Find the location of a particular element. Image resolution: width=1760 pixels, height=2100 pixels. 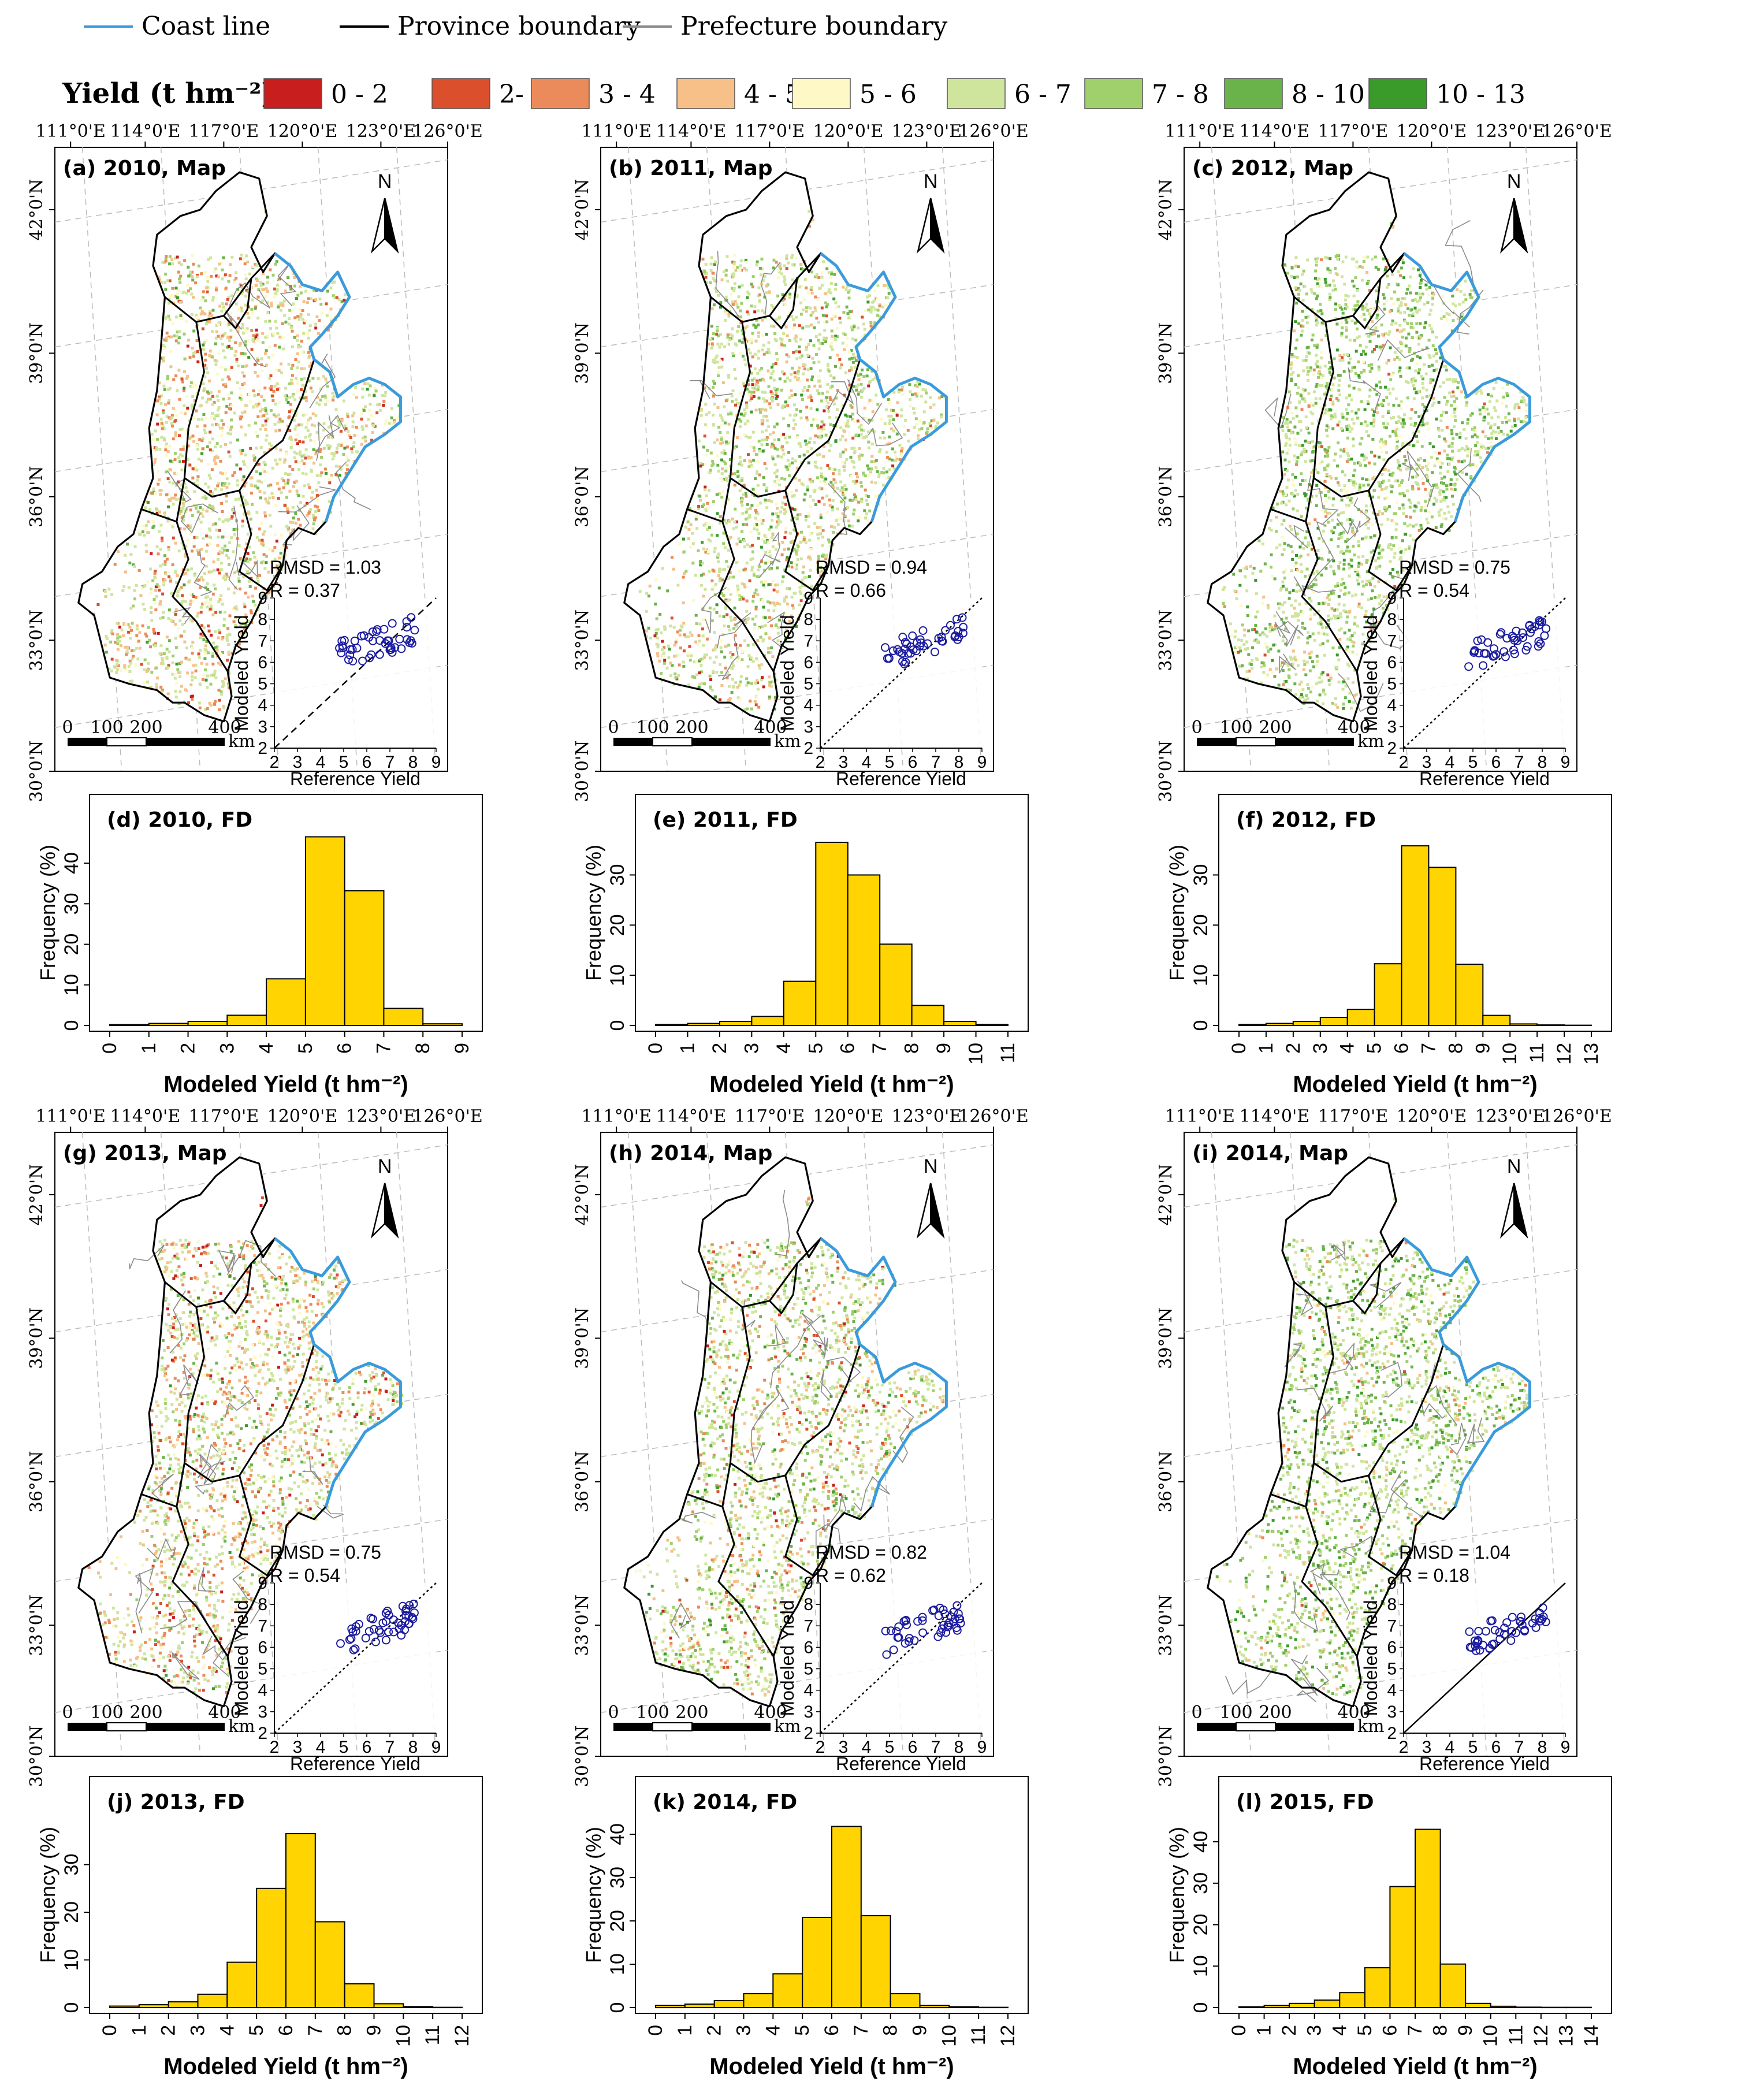

scatter-x-tick-label: 6 is located at coordinates (367, 763).